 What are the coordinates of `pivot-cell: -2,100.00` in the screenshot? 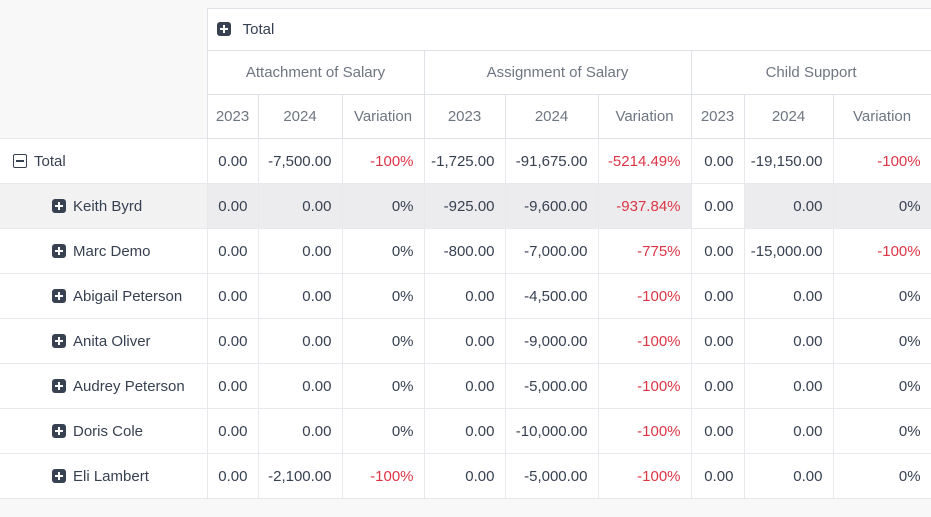 It's located at (300, 476).